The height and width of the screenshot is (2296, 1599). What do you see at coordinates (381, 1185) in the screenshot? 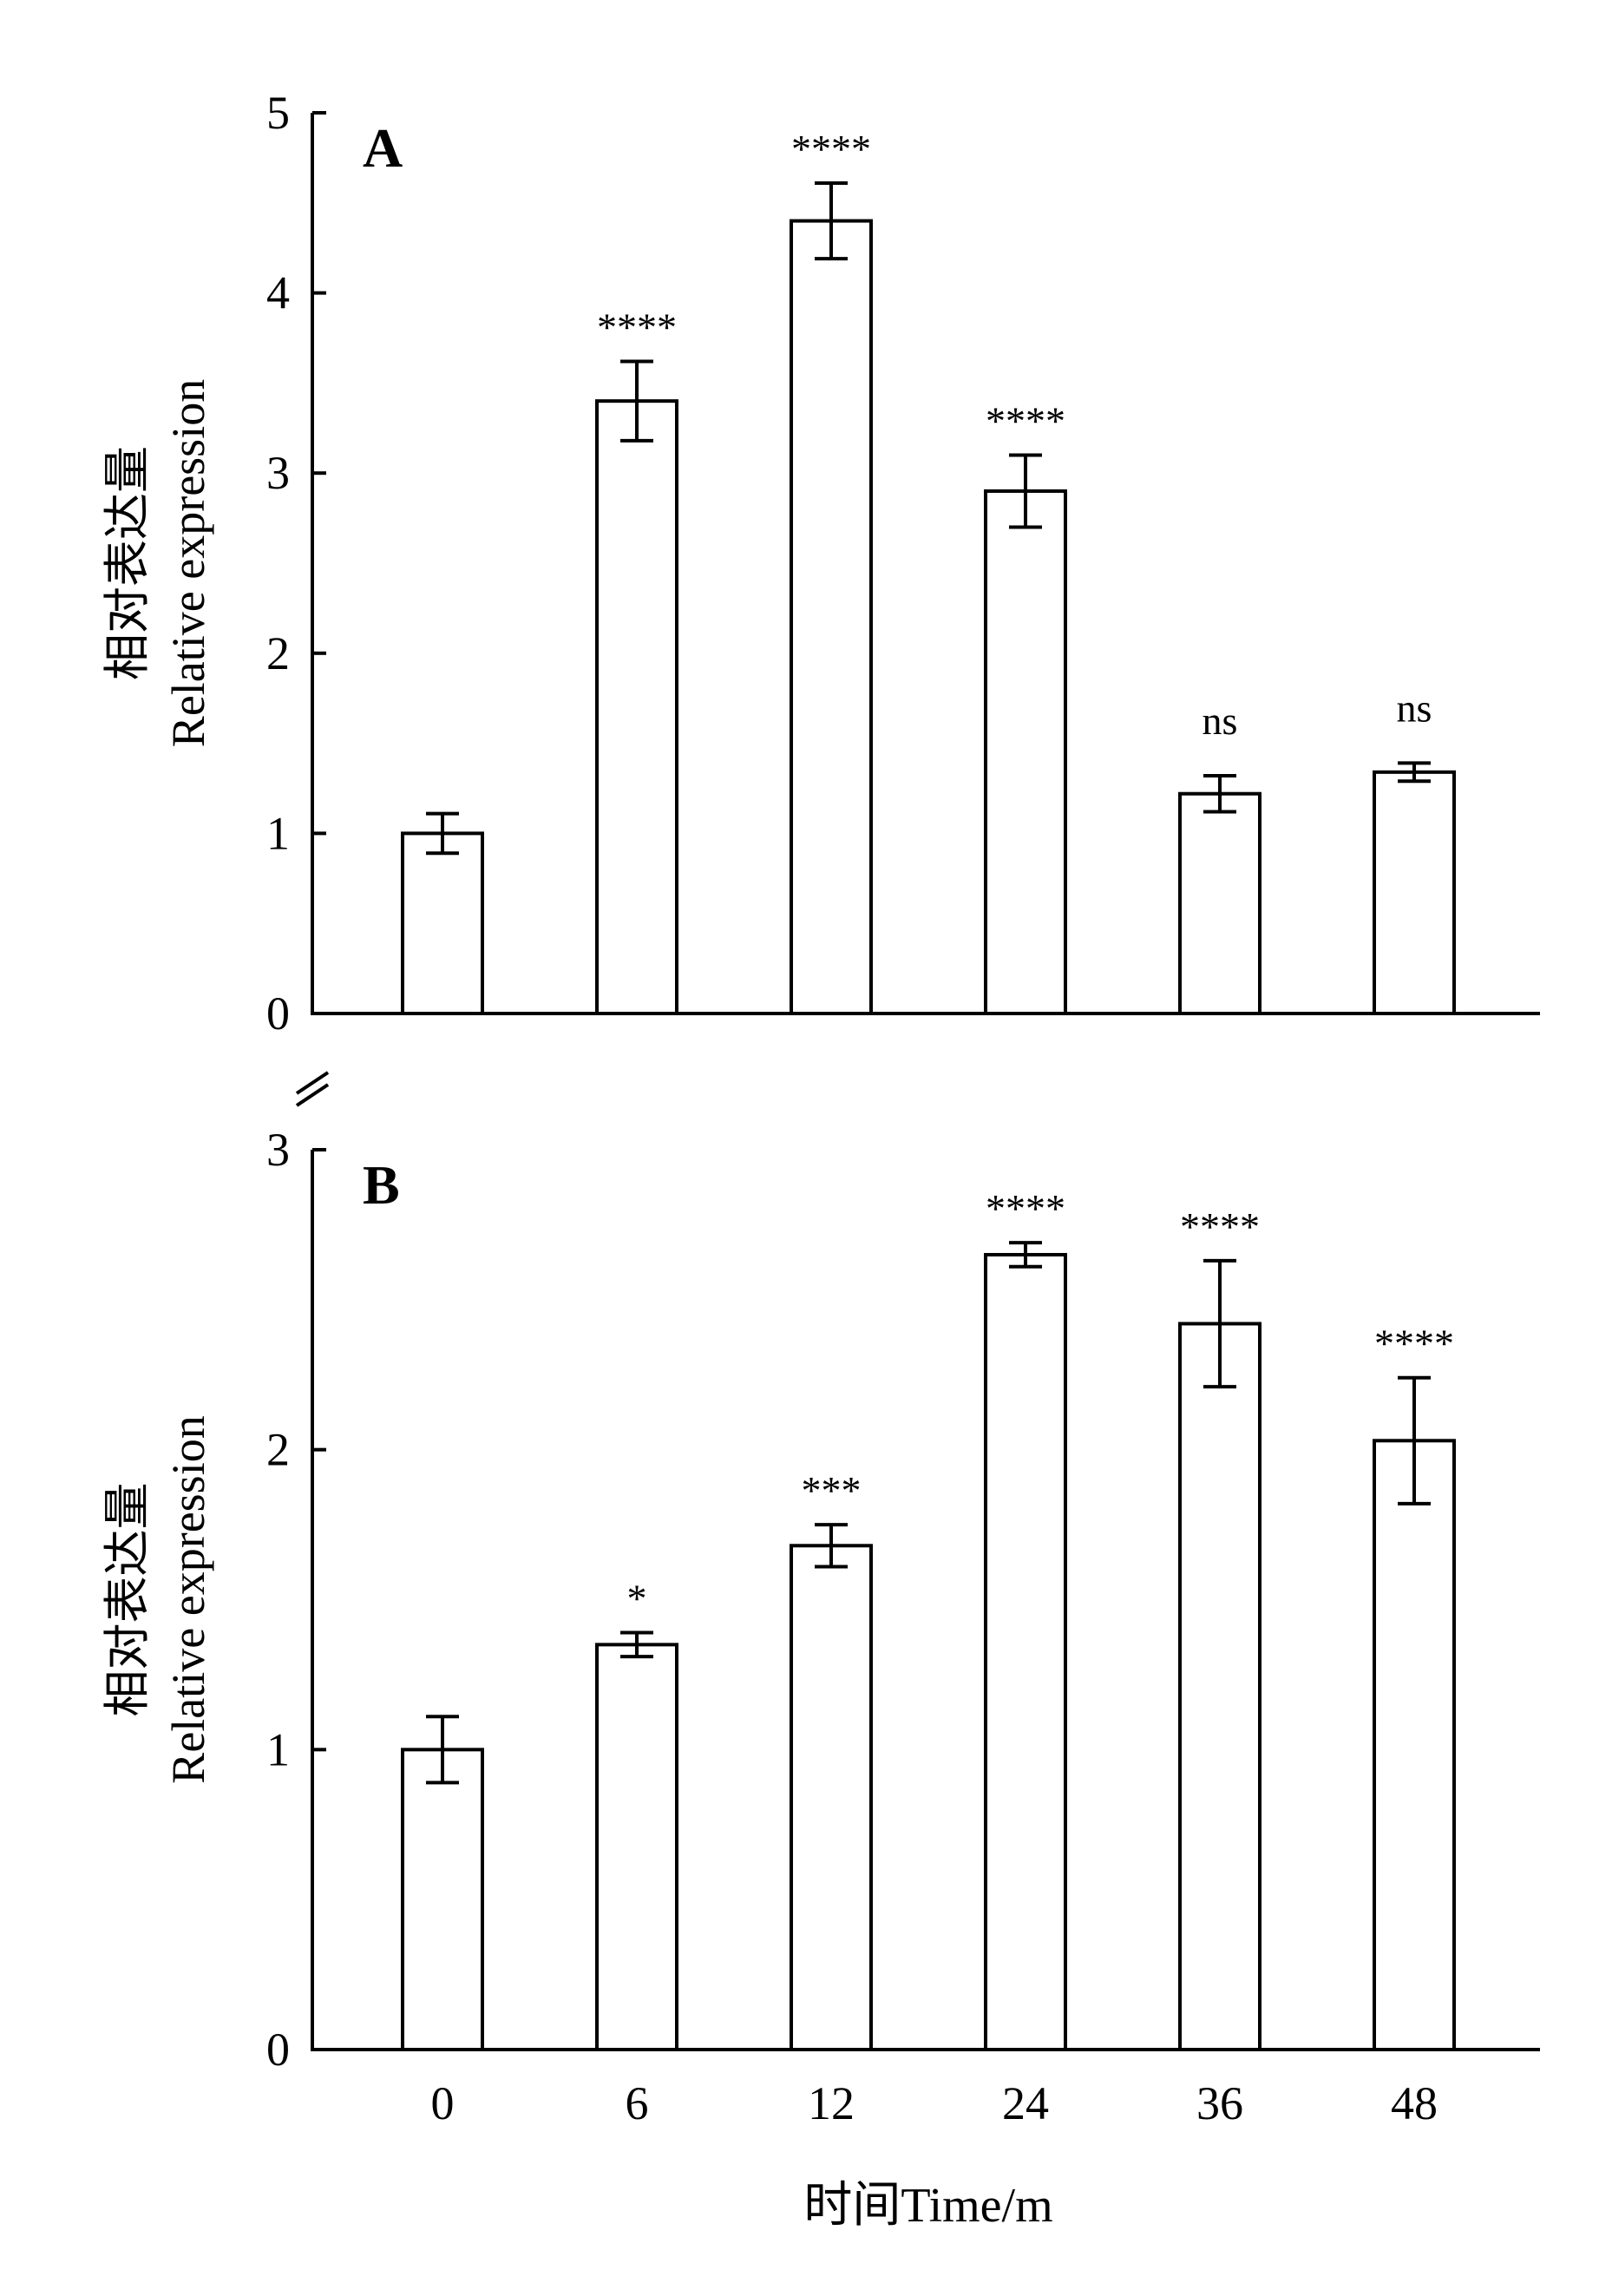
I see `panel-label: B` at bounding box center [381, 1185].